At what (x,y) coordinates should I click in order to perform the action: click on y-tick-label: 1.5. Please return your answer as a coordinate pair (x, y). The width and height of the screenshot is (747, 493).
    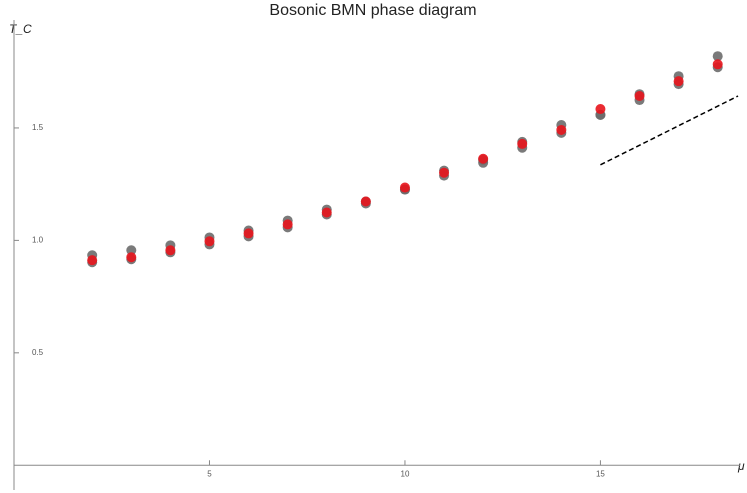
    Looking at the image, I should click on (38, 127).